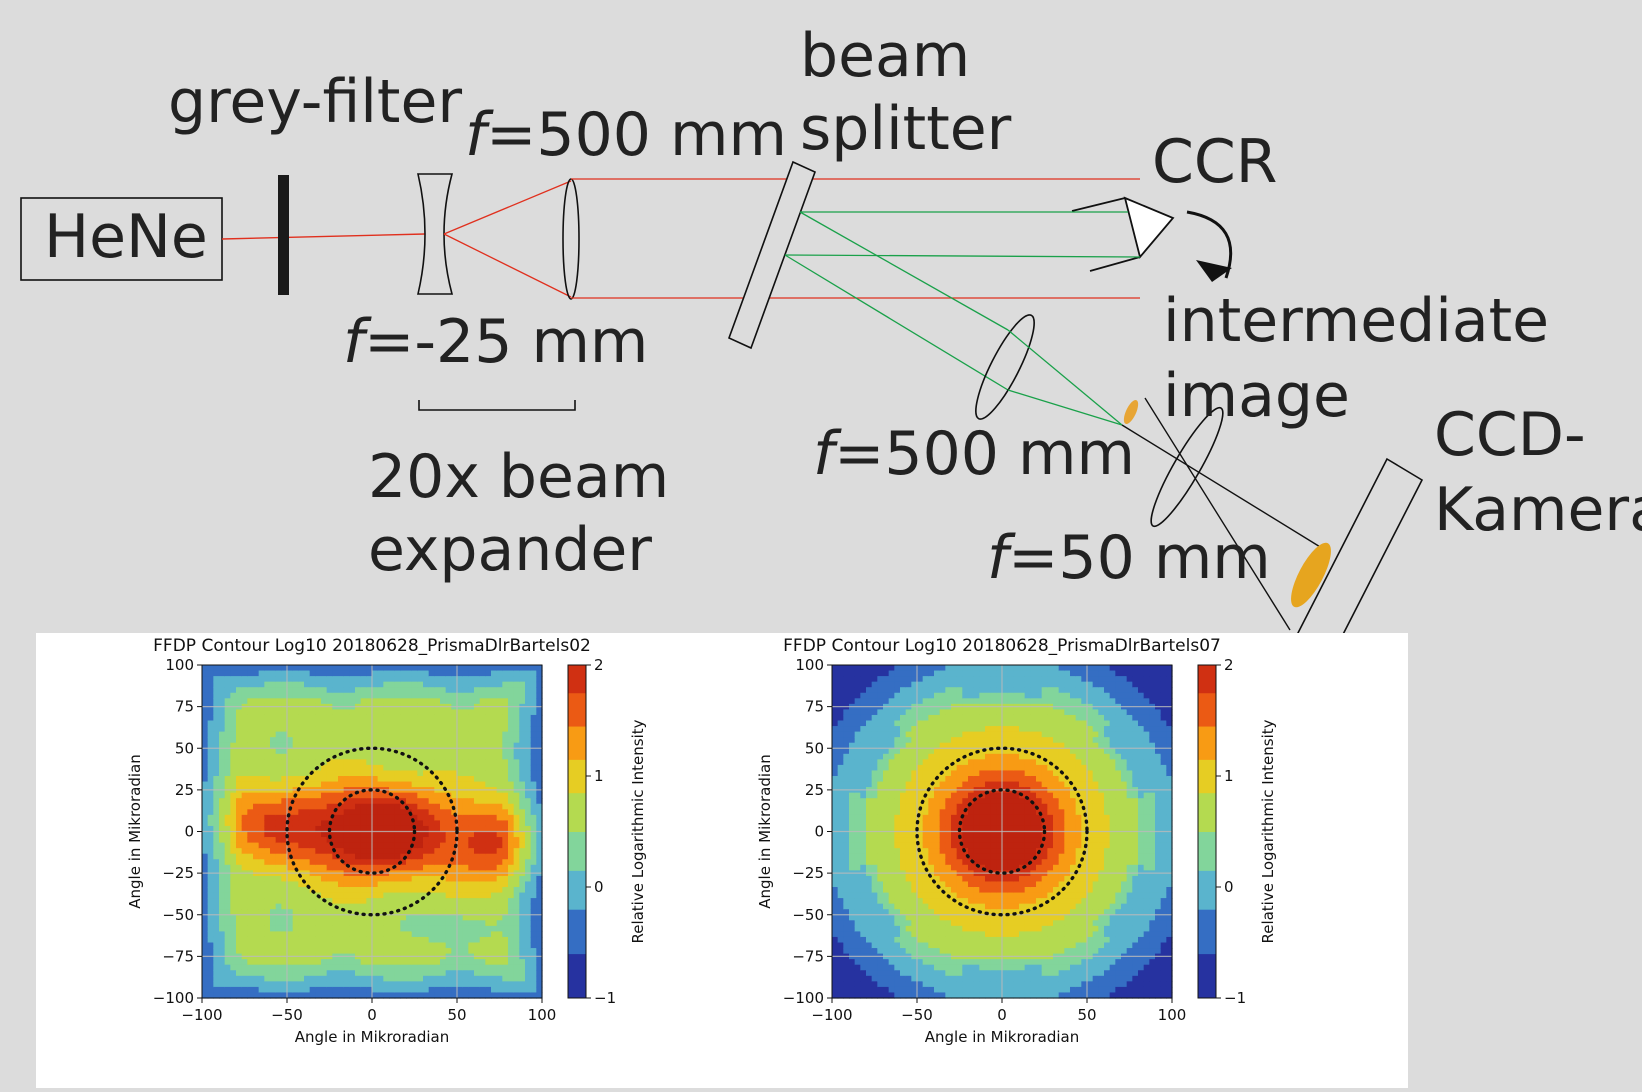 The width and height of the screenshot is (1642, 1092). What do you see at coordinates (571, 239) in the screenshot?
I see `collimating-lens` at bounding box center [571, 239].